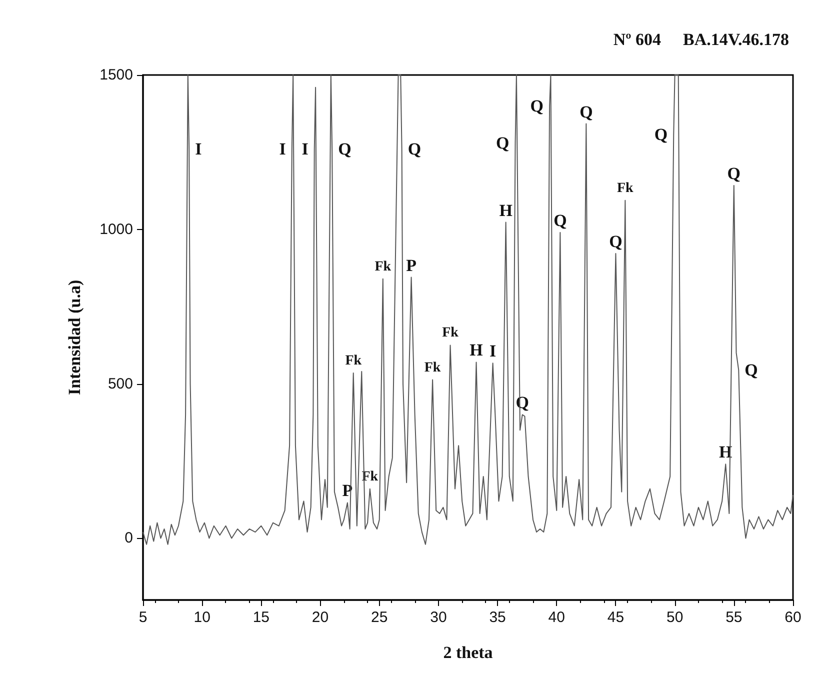 The width and height of the screenshot is (816, 686). I want to click on x-tick-label: 25, so click(379, 617).